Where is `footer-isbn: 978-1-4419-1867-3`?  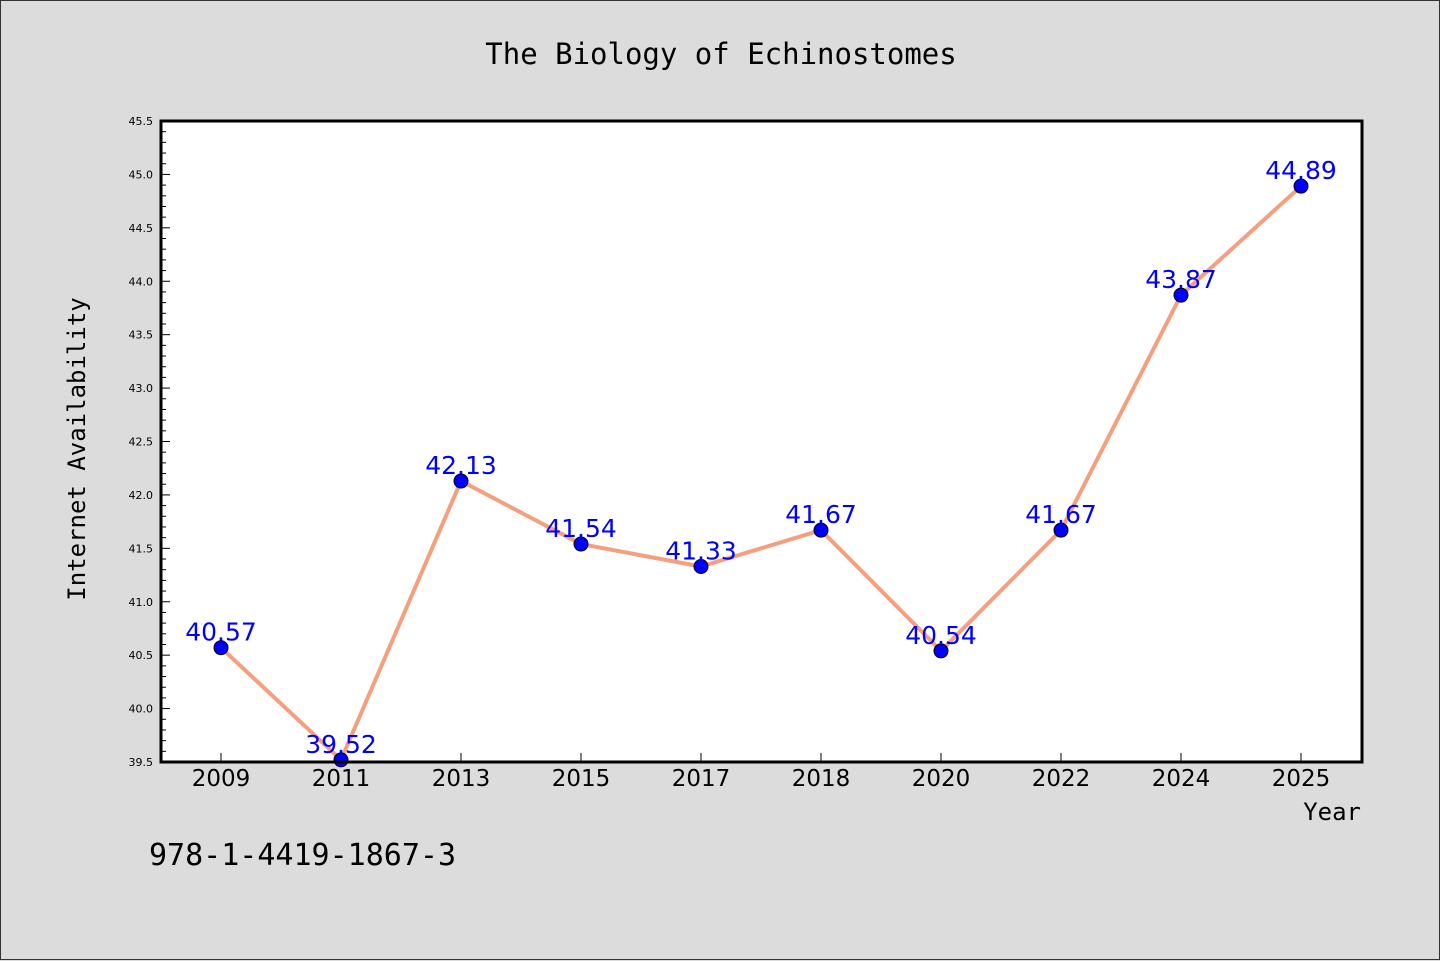 footer-isbn: 978-1-4419-1867-3 is located at coordinates (302, 855).